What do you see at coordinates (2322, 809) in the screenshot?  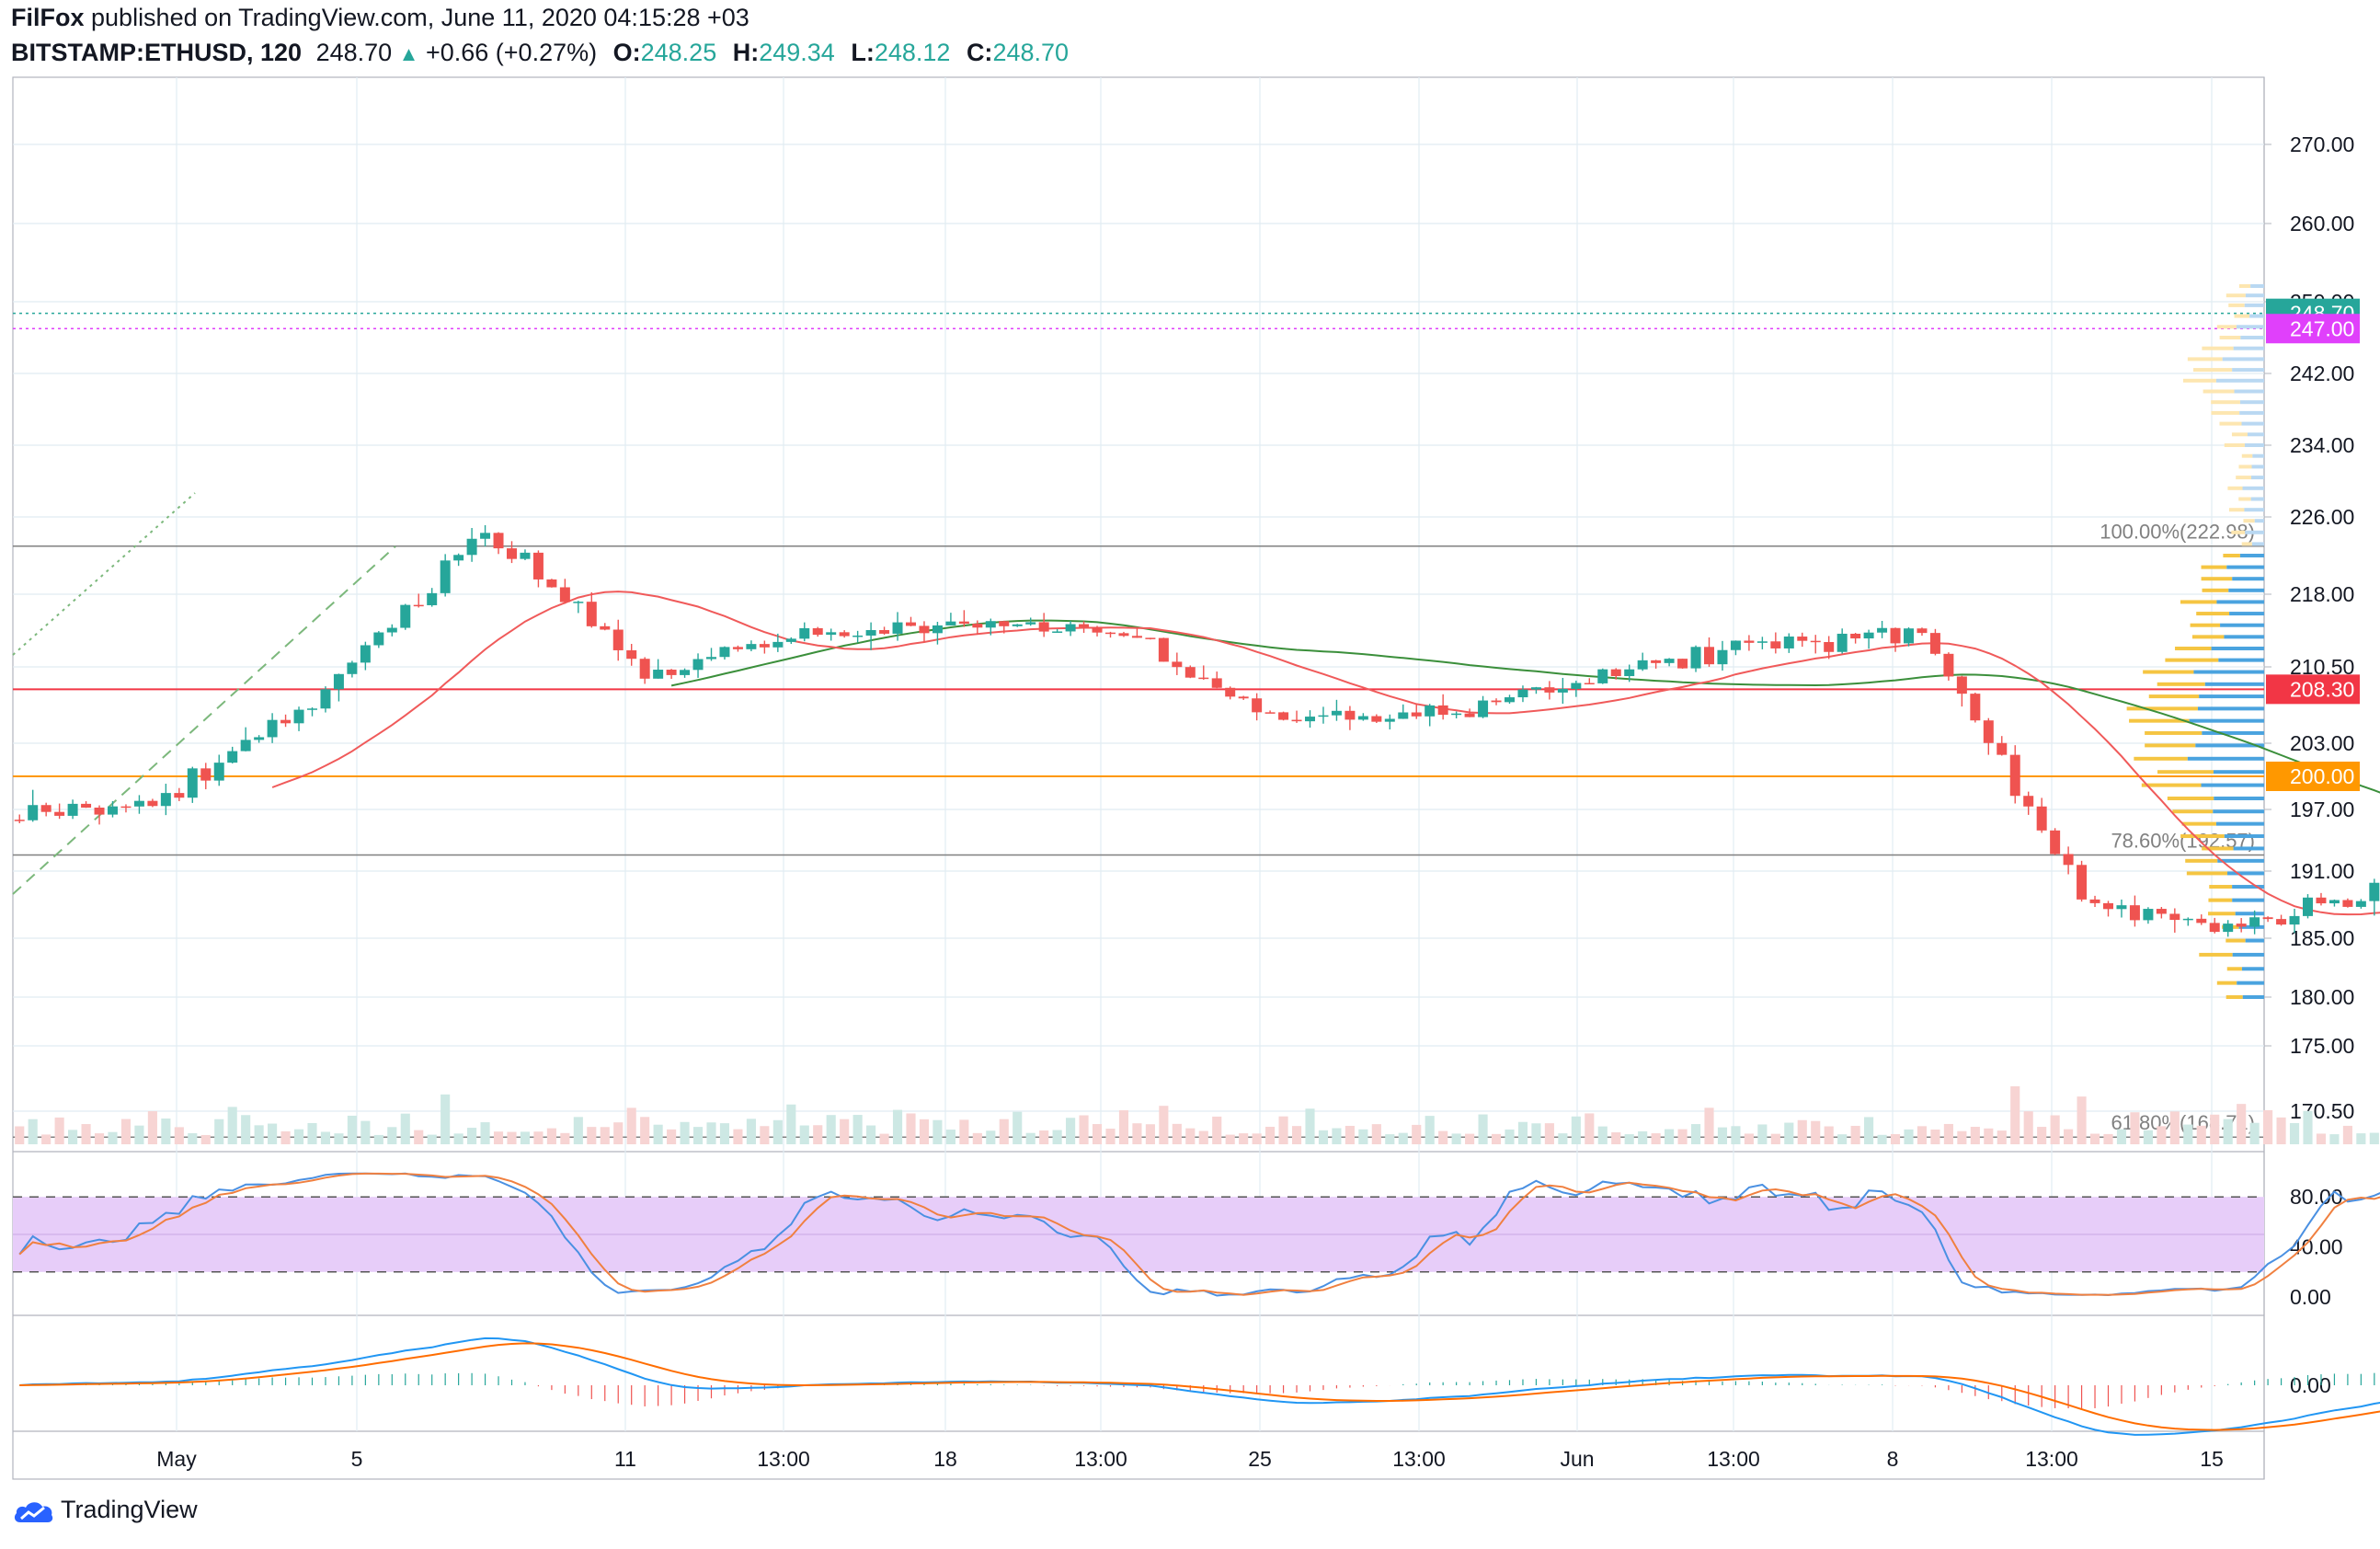 I see `y-tick-label: 197.00` at bounding box center [2322, 809].